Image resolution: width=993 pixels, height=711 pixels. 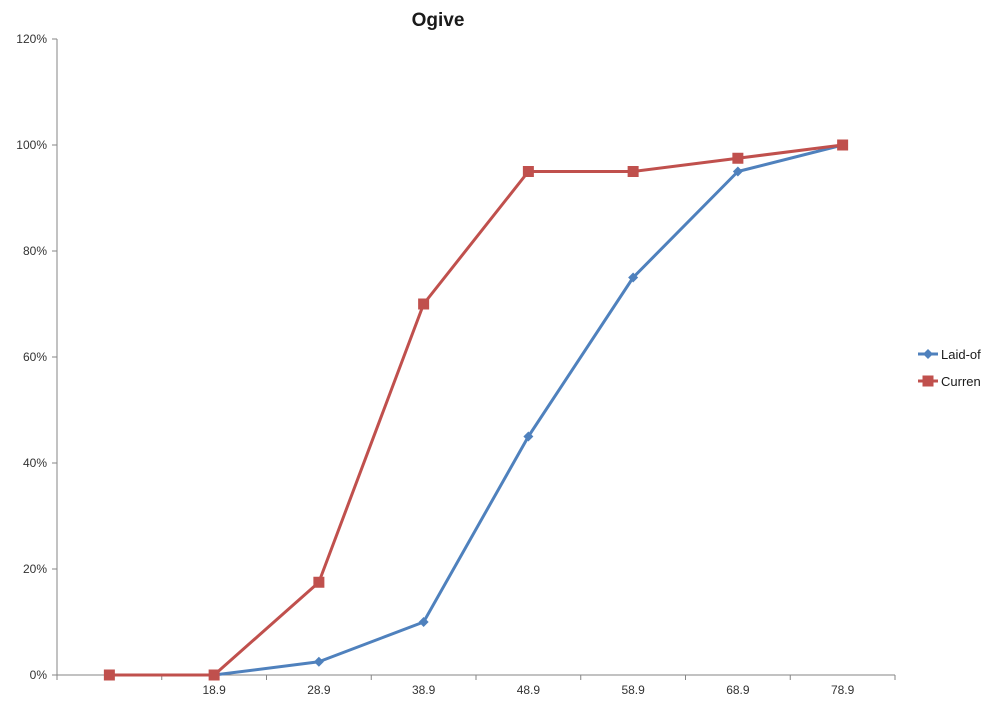 I want to click on y-tick-label: 0%, so click(x=39, y=675).